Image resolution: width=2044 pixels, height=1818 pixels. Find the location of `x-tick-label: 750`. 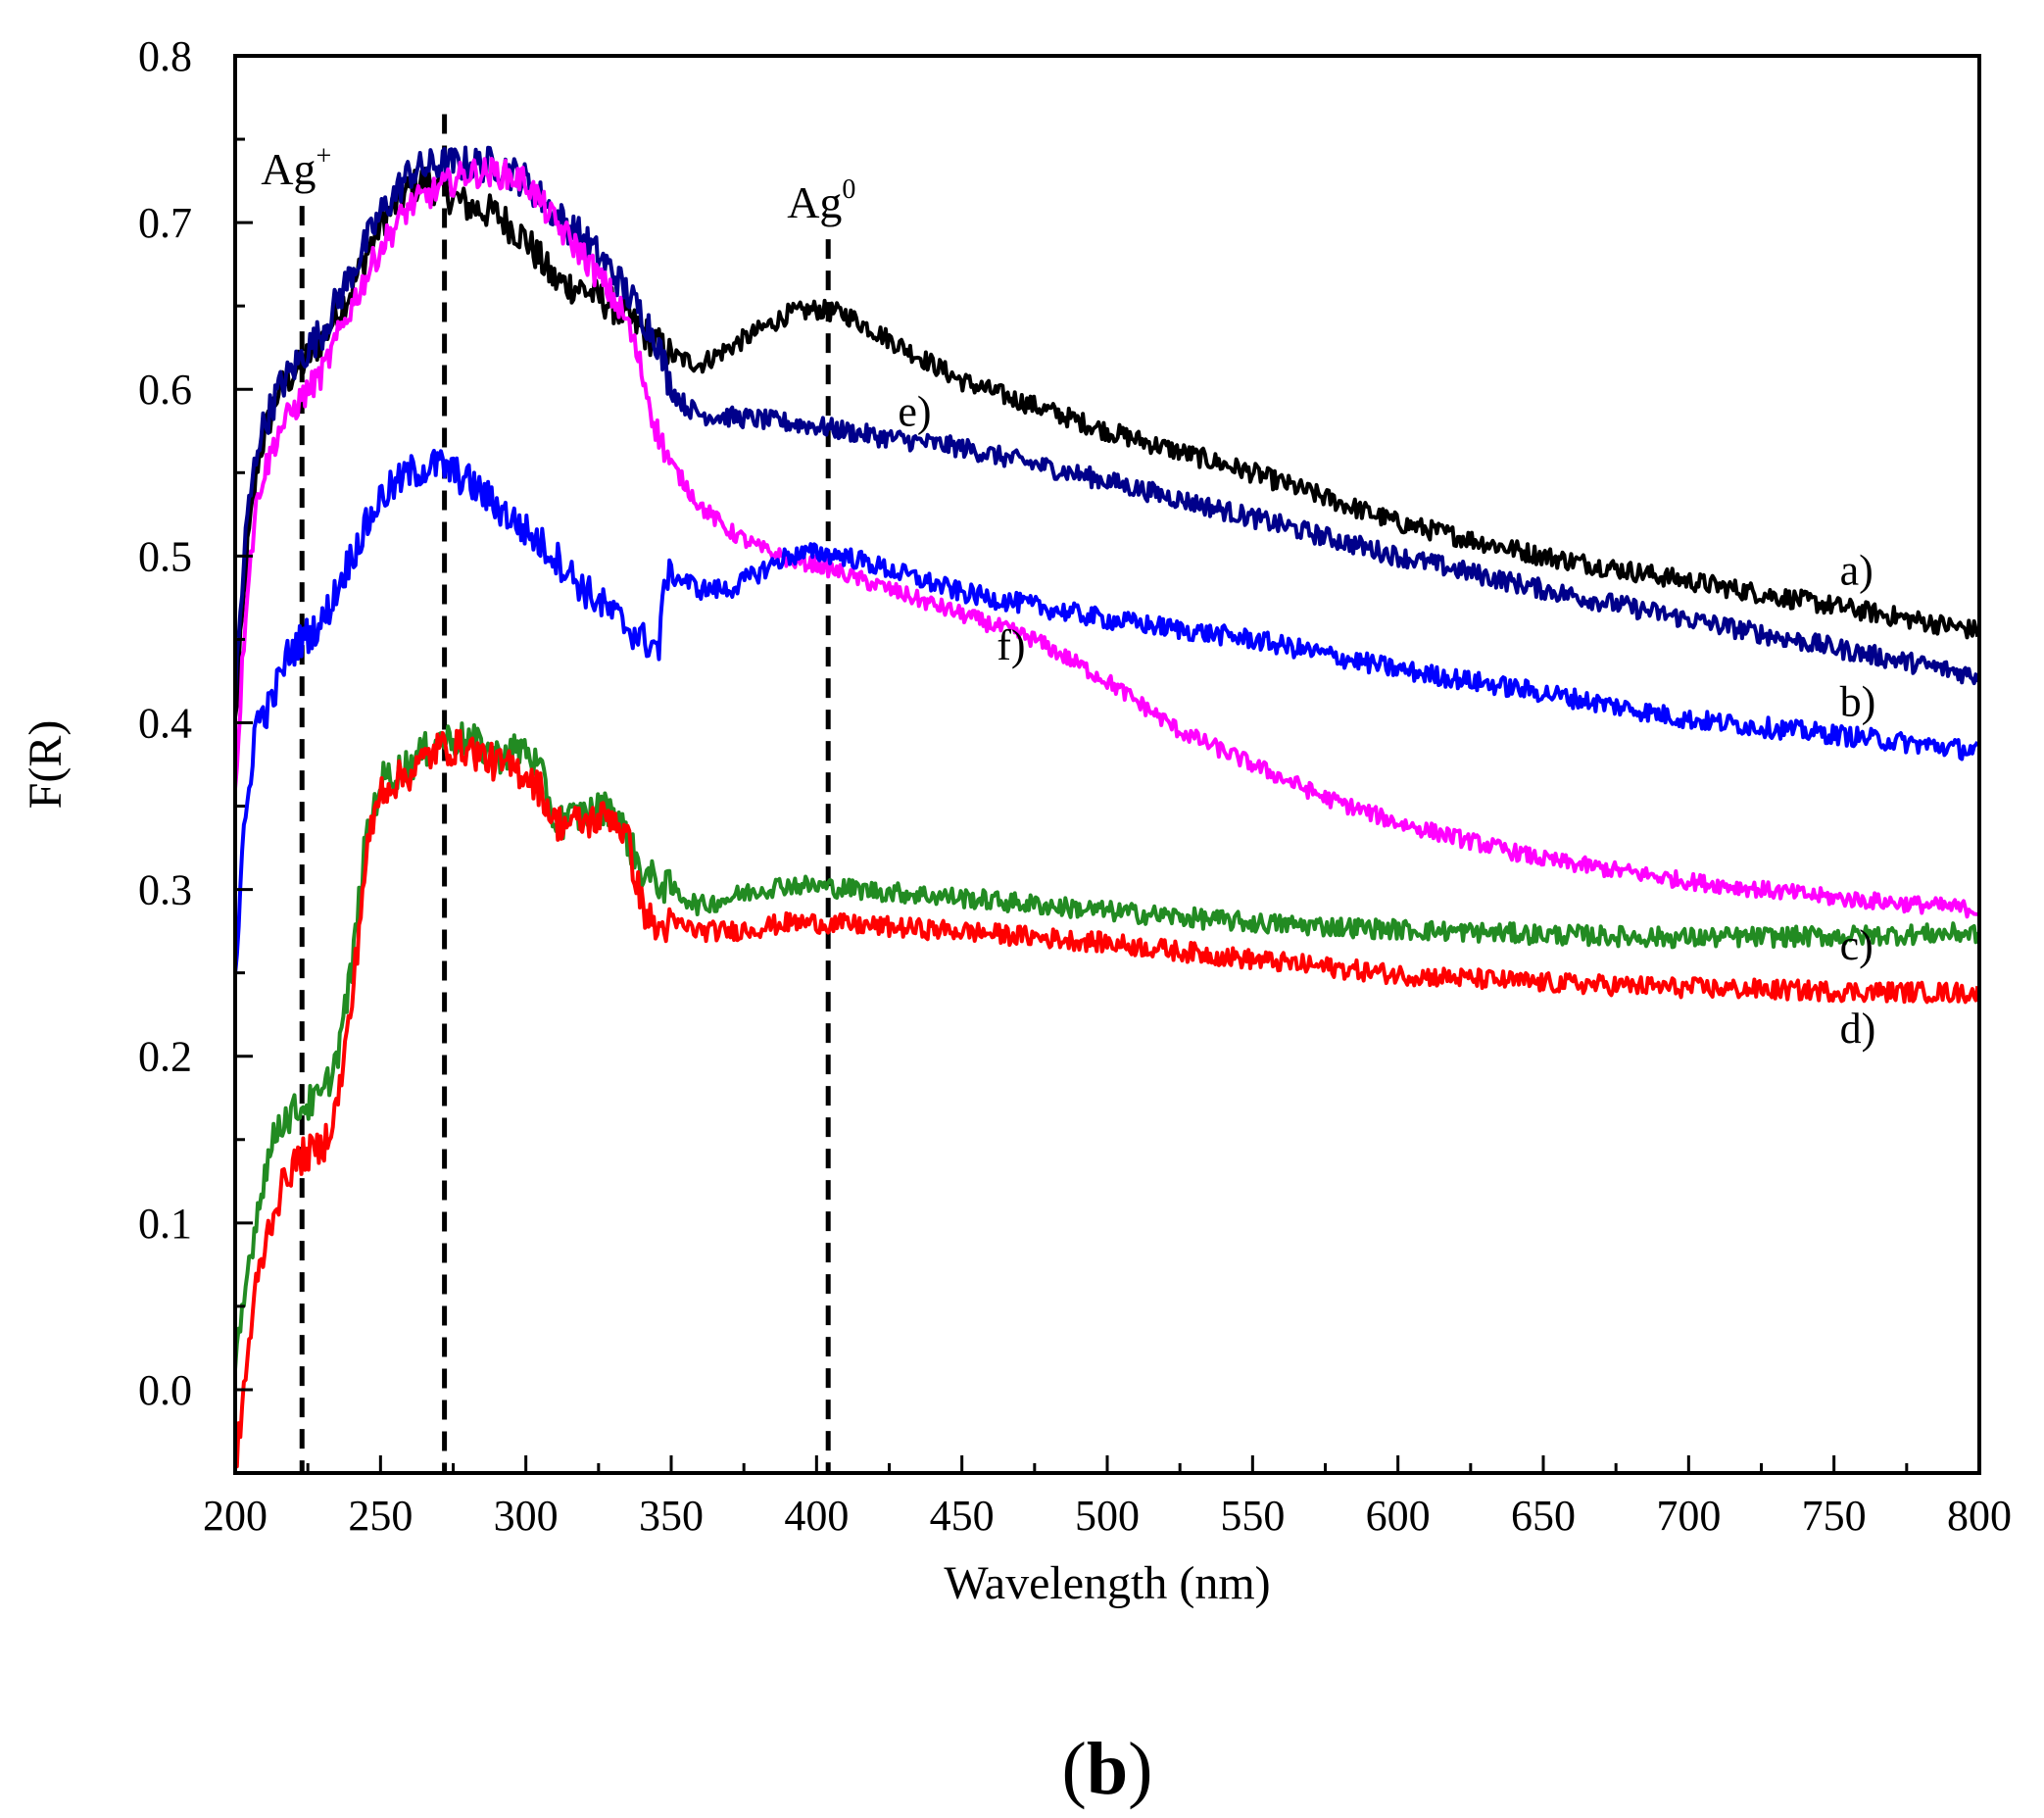

x-tick-label: 750 is located at coordinates (1835, 1516).